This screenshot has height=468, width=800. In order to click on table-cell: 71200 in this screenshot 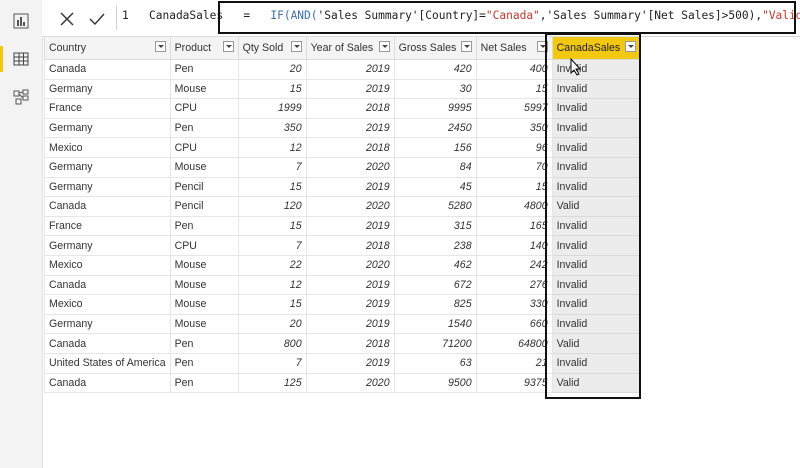, I will do `click(435, 343)`.